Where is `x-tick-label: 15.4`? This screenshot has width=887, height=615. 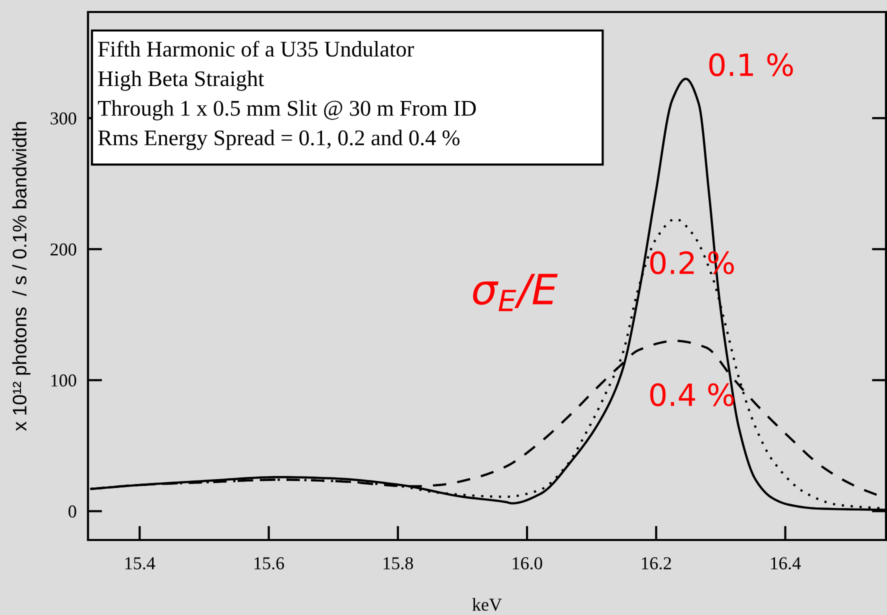 x-tick-label: 15.4 is located at coordinates (140, 563).